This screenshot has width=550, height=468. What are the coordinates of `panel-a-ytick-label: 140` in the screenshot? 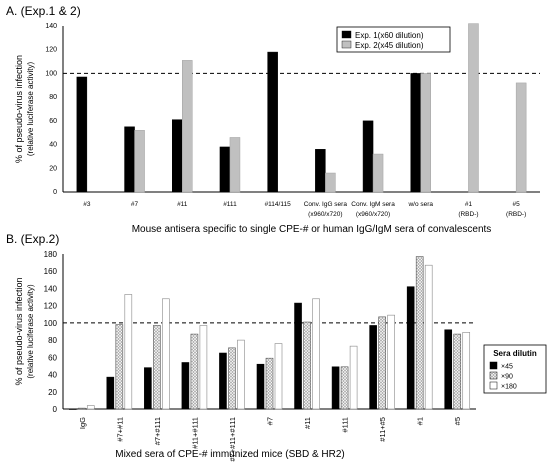 It's located at (51, 26).